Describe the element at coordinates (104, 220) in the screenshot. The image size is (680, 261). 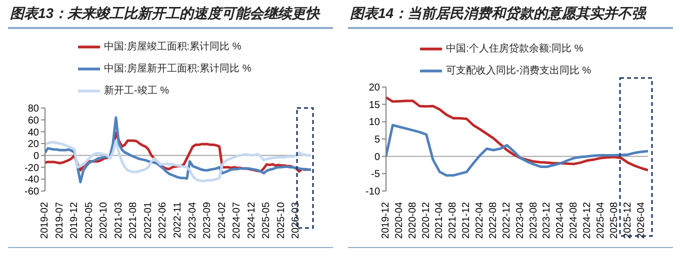
I see `x-tick-label: 2020-10` at that location.